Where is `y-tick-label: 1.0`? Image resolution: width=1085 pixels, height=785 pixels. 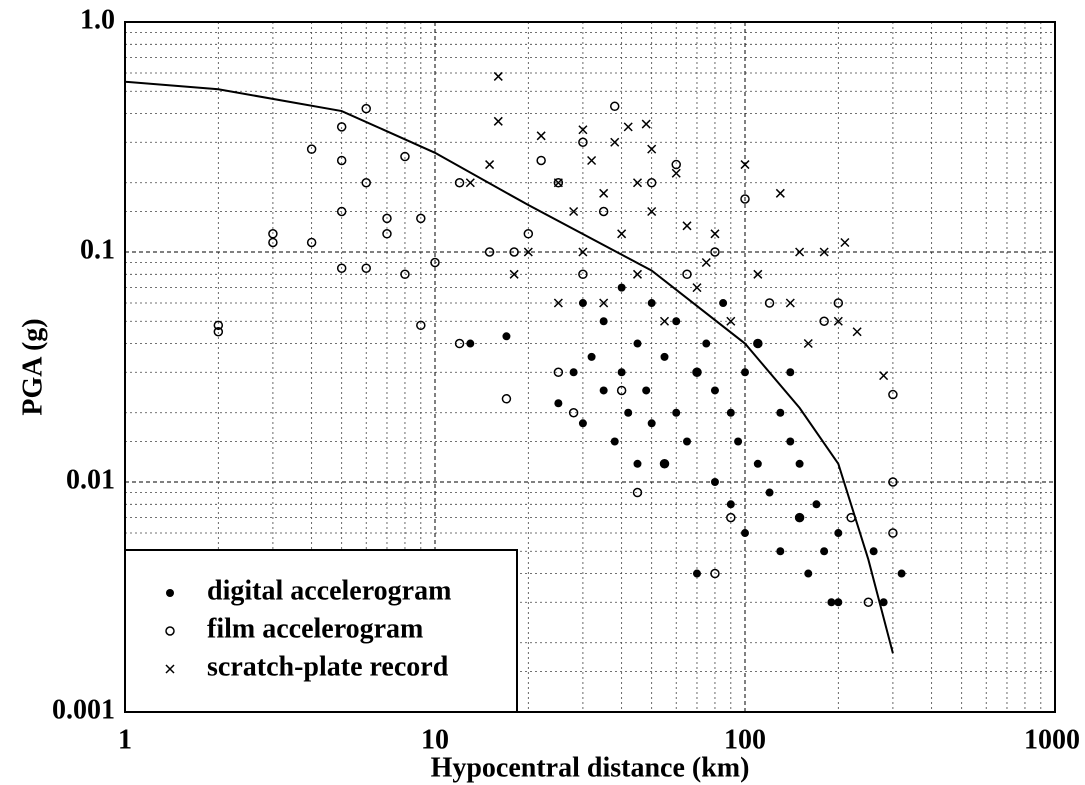 y-tick-label: 1.0 is located at coordinates (97, 19).